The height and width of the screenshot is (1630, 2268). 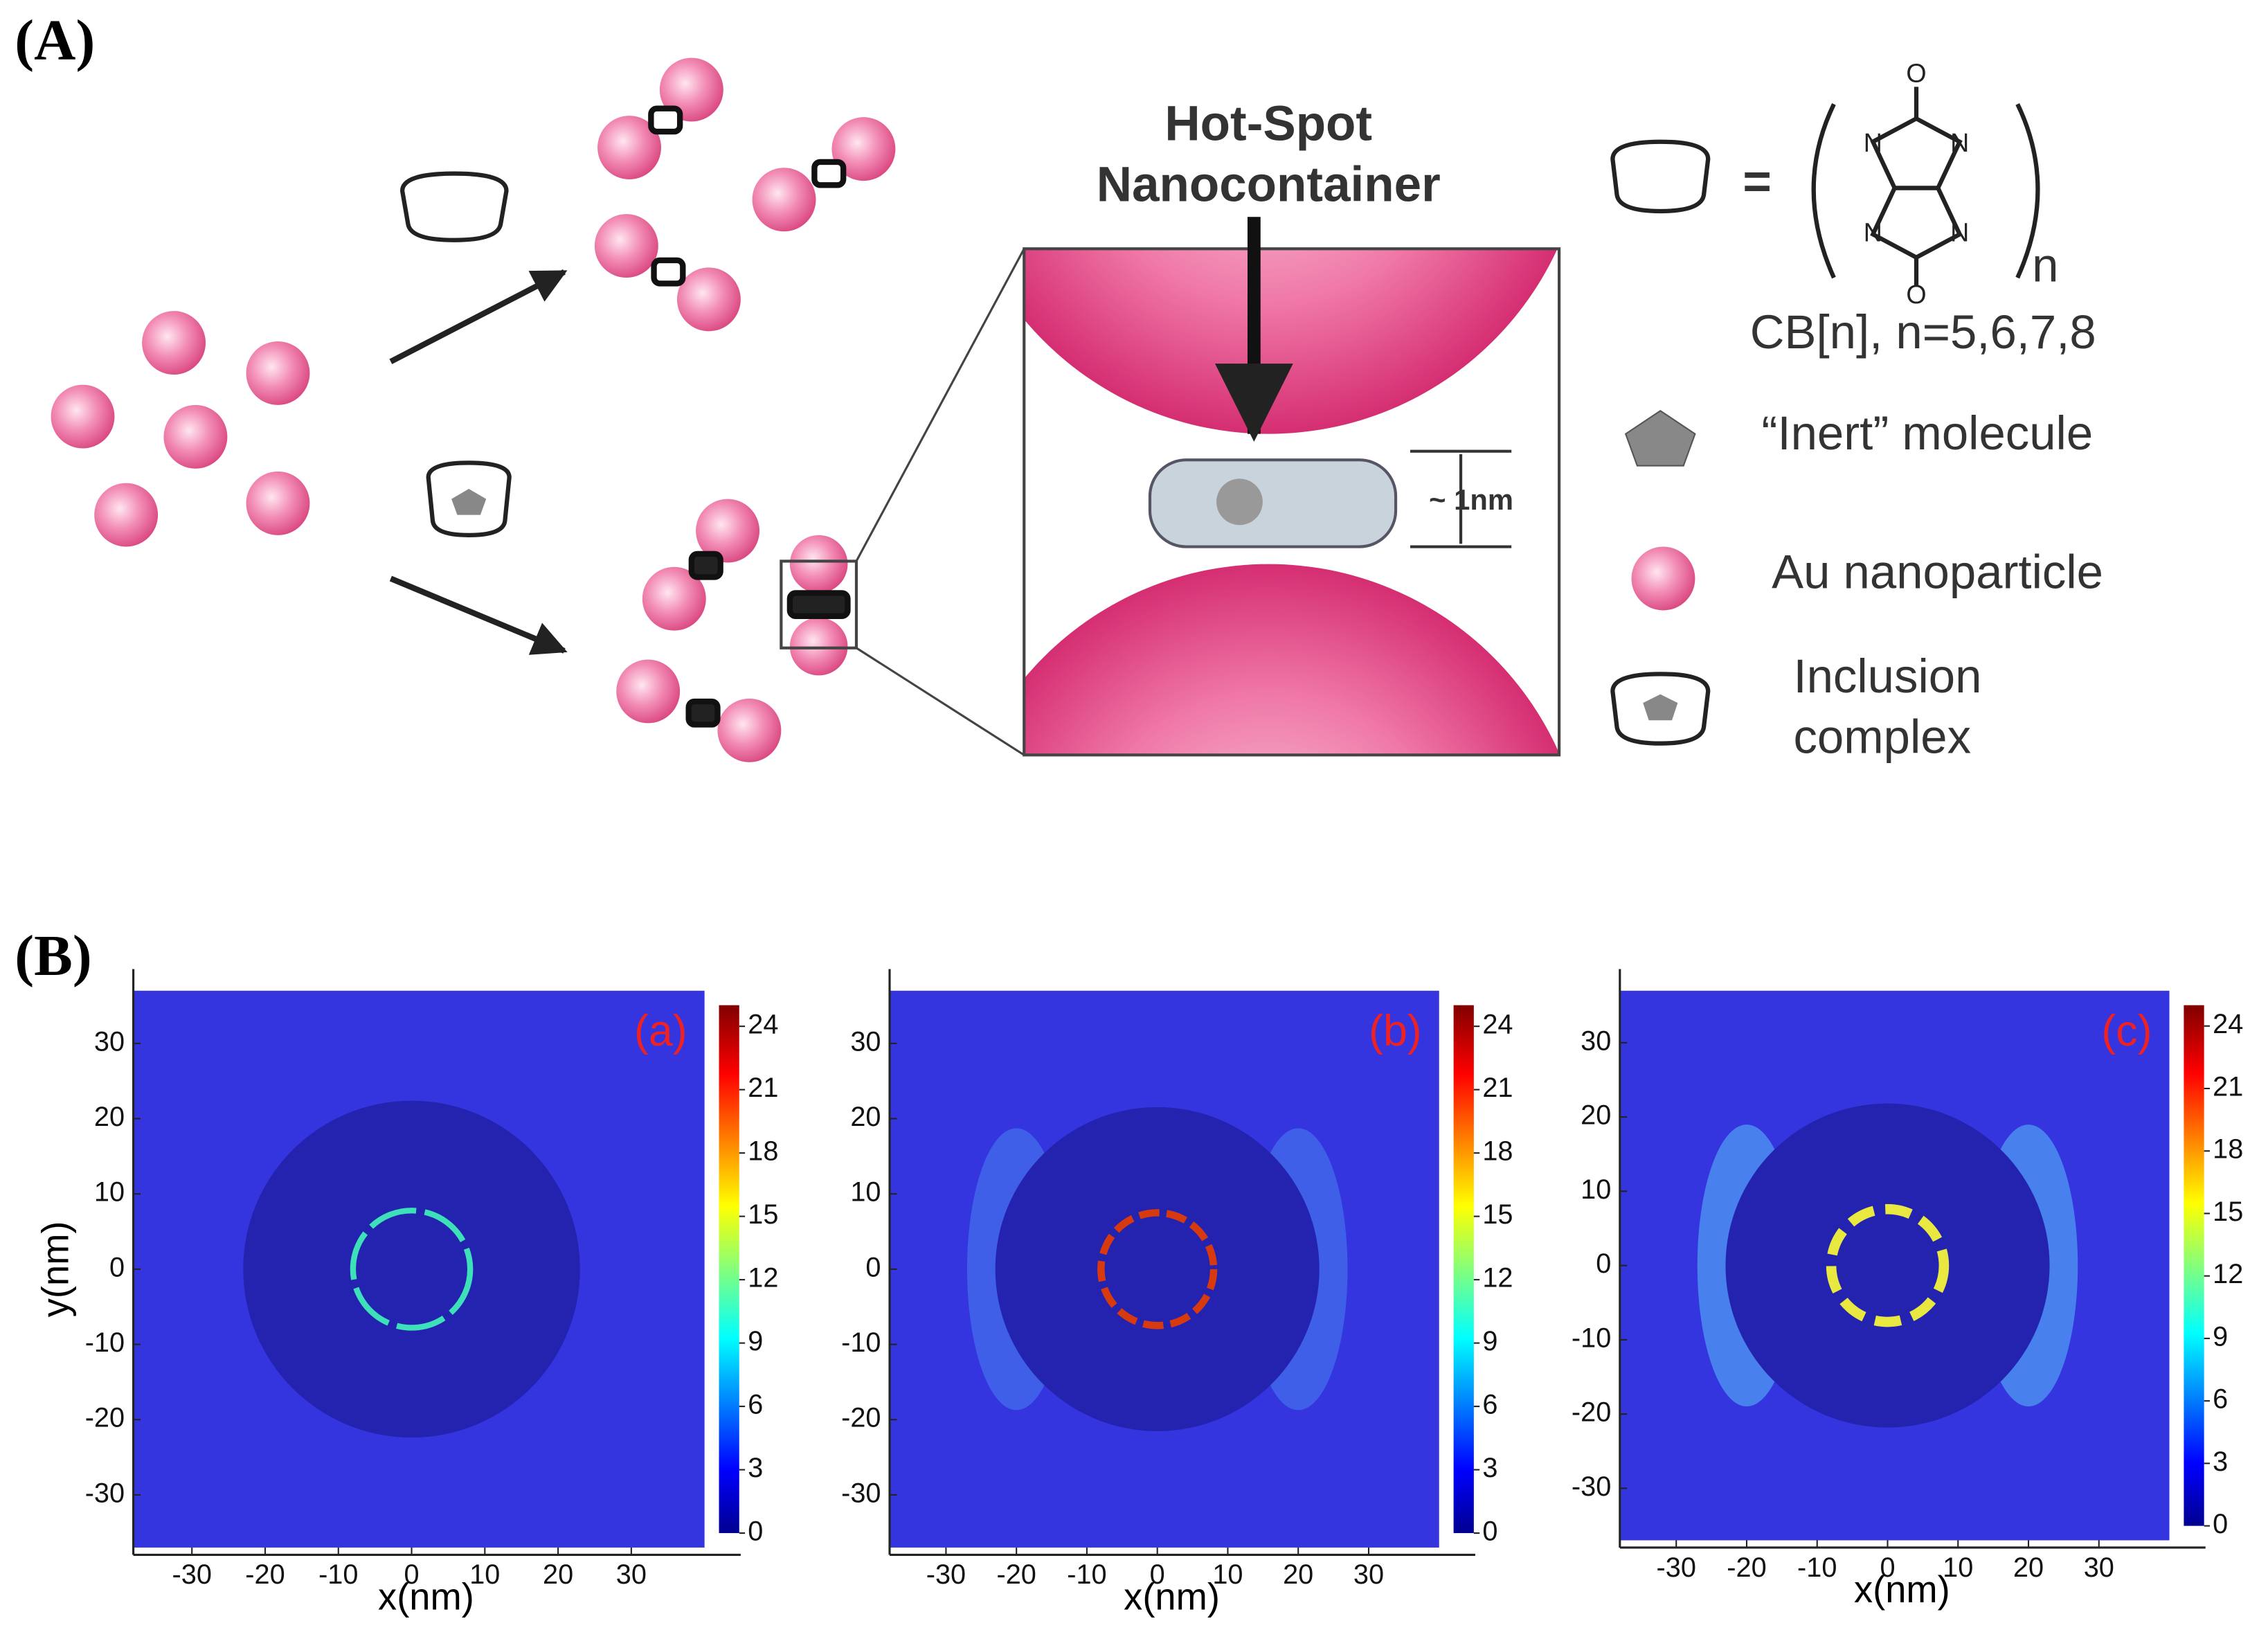 I want to click on panel-label: (B), so click(x=53, y=956).